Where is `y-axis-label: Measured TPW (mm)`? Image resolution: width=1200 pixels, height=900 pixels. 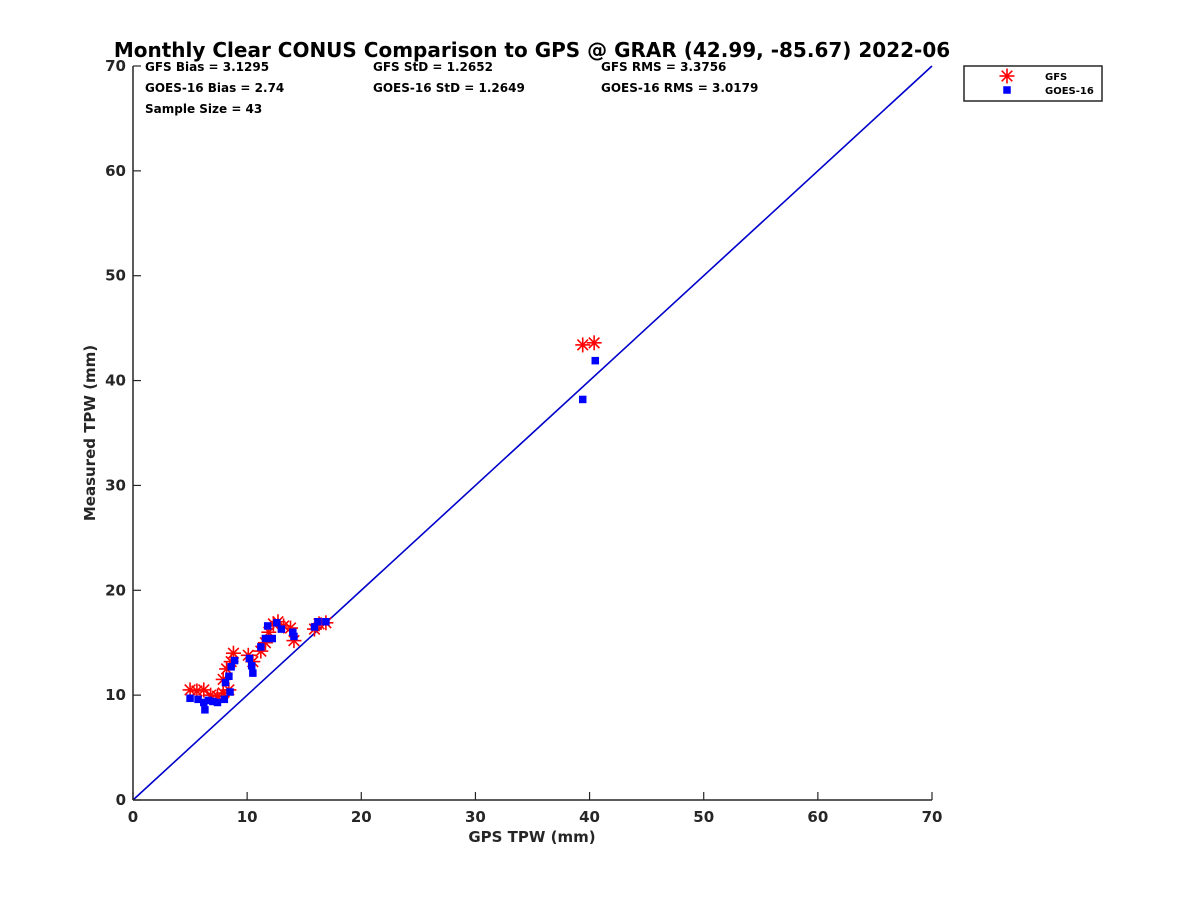 y-axis-label: Measured TPW (mm) is located at coordinates (90, 433).